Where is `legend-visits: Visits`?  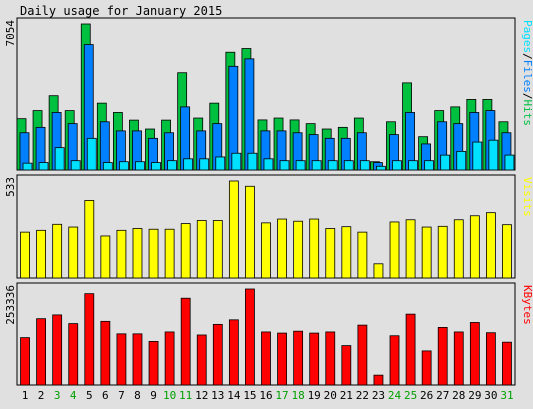
legend-visits: Visits is located at coordinates (527, 197).